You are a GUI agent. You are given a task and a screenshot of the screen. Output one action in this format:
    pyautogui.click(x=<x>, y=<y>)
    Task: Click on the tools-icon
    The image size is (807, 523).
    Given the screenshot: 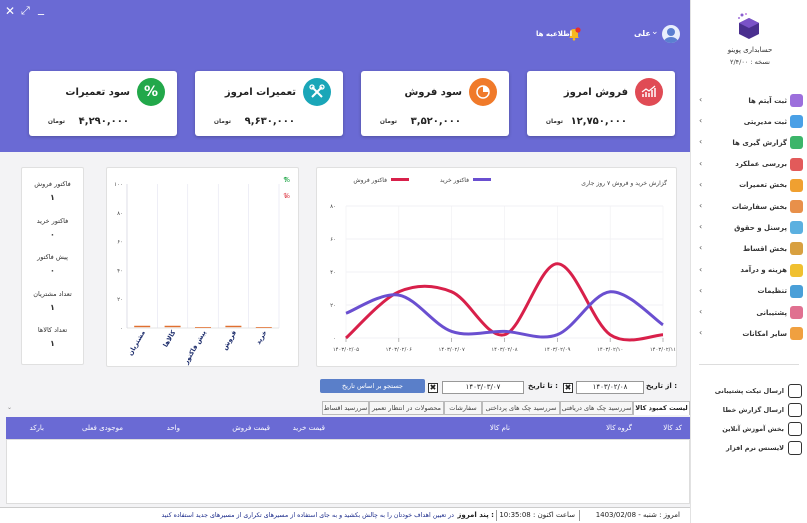 What is the action you would take?
    pyautogui.click(x=317, y=92)
    